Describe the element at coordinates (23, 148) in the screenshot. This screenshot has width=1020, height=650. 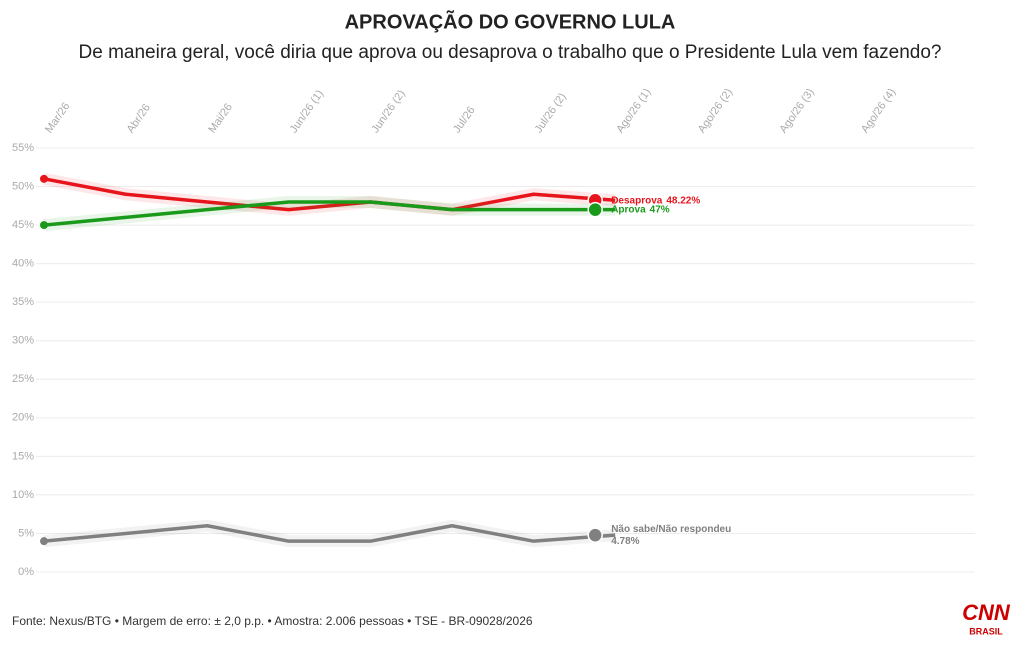
I see `y-tick-label: 55%` at that location.